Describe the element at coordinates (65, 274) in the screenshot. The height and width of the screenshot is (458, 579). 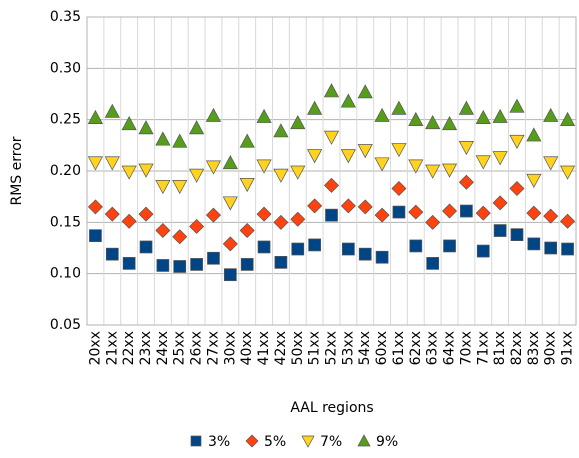
I see `y-tick-label: 0.10` at that location.